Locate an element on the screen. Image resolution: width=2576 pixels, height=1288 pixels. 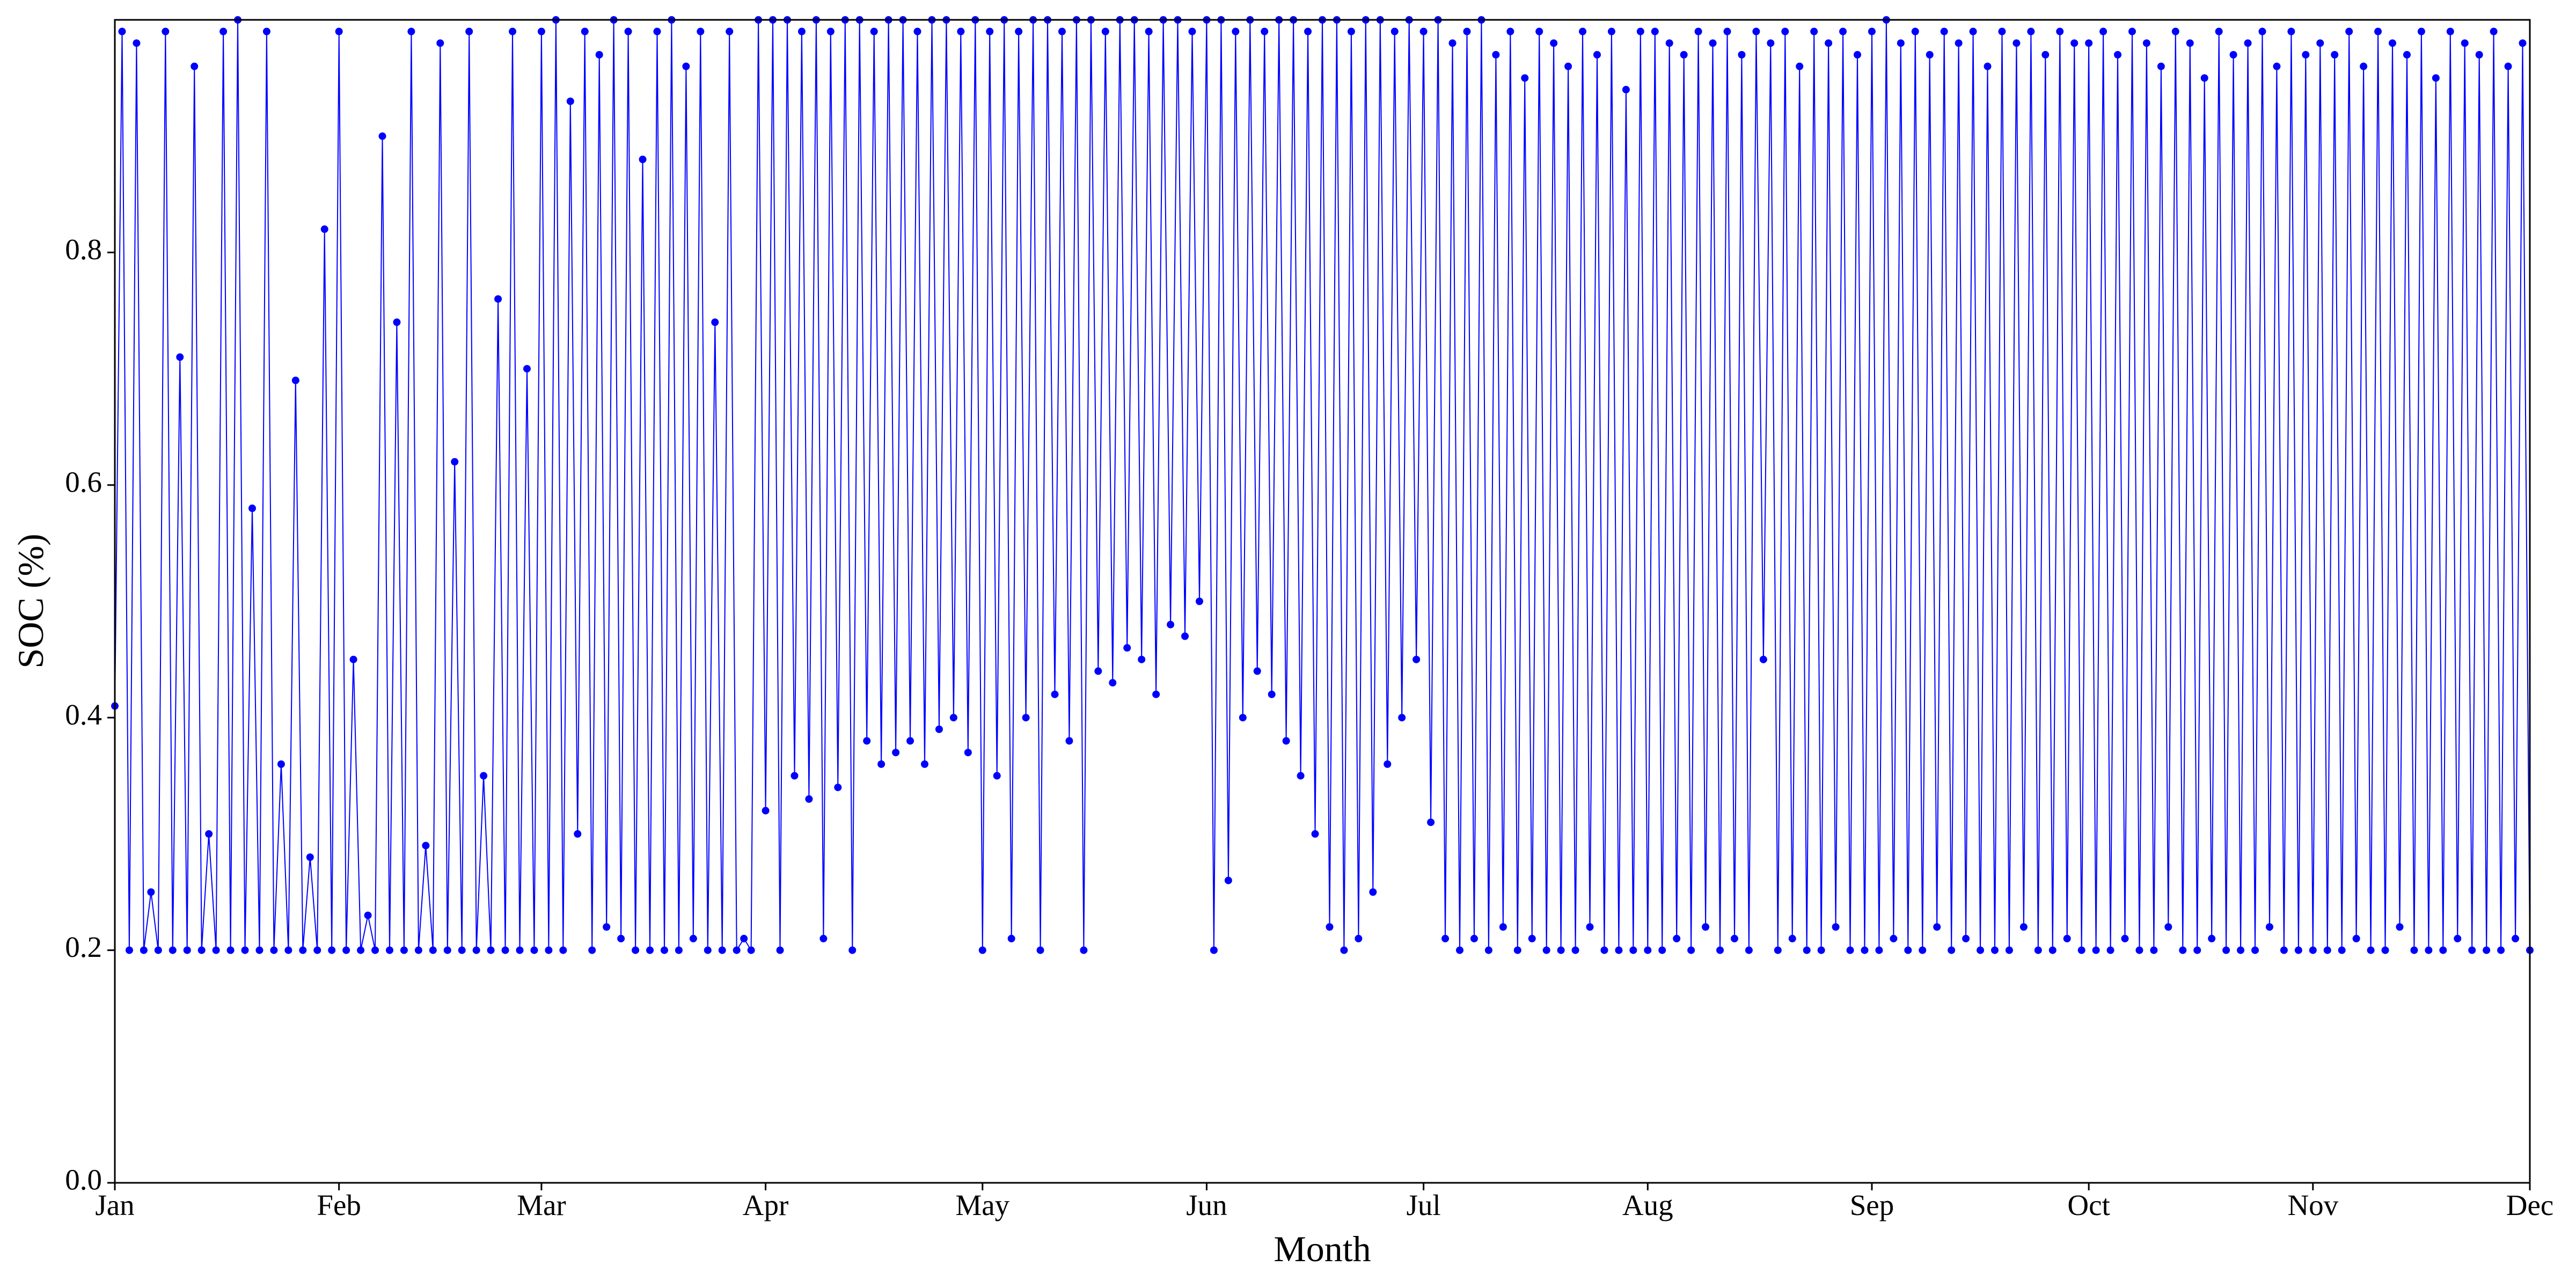
x-tick-label: Apr is located at coordinates (766, 1205).